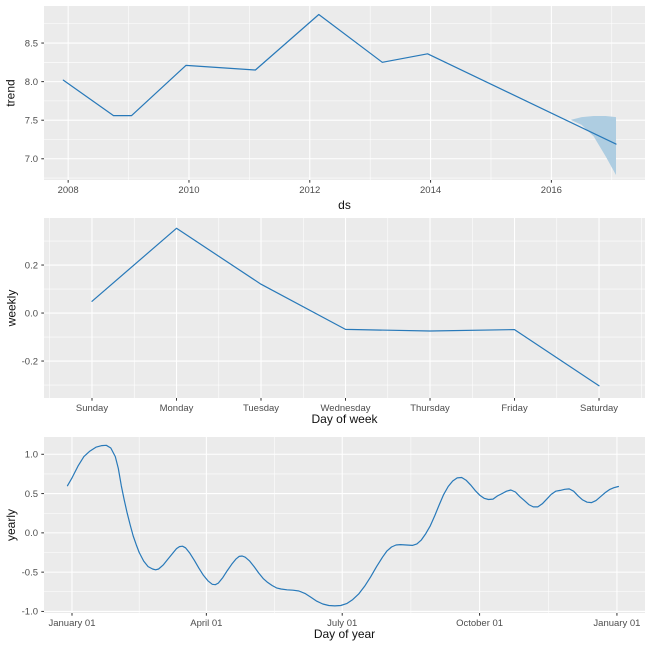  I want to click on x-tick-label-weekly: Monday, so click(177, 408).